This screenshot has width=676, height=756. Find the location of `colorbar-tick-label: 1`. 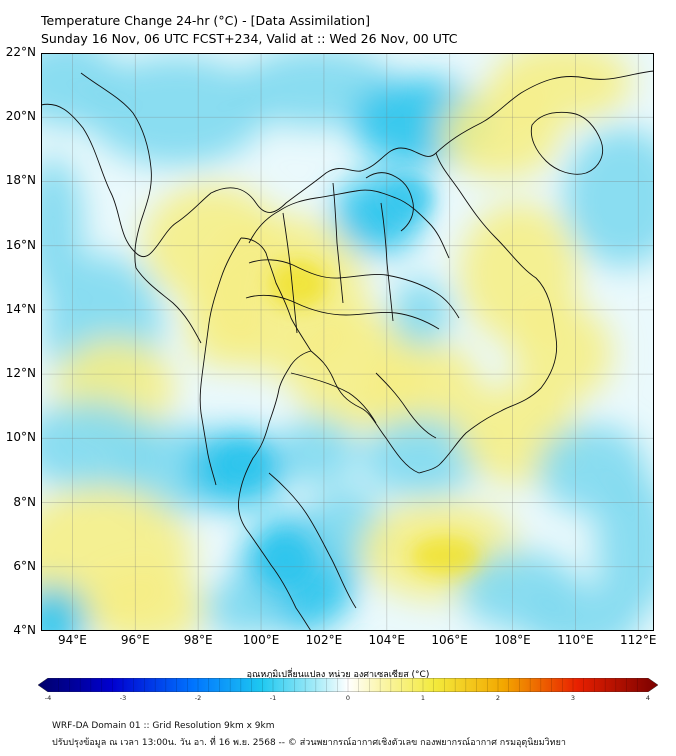

colorbar-tick-label: 1 is located at coordinates (423, 698).